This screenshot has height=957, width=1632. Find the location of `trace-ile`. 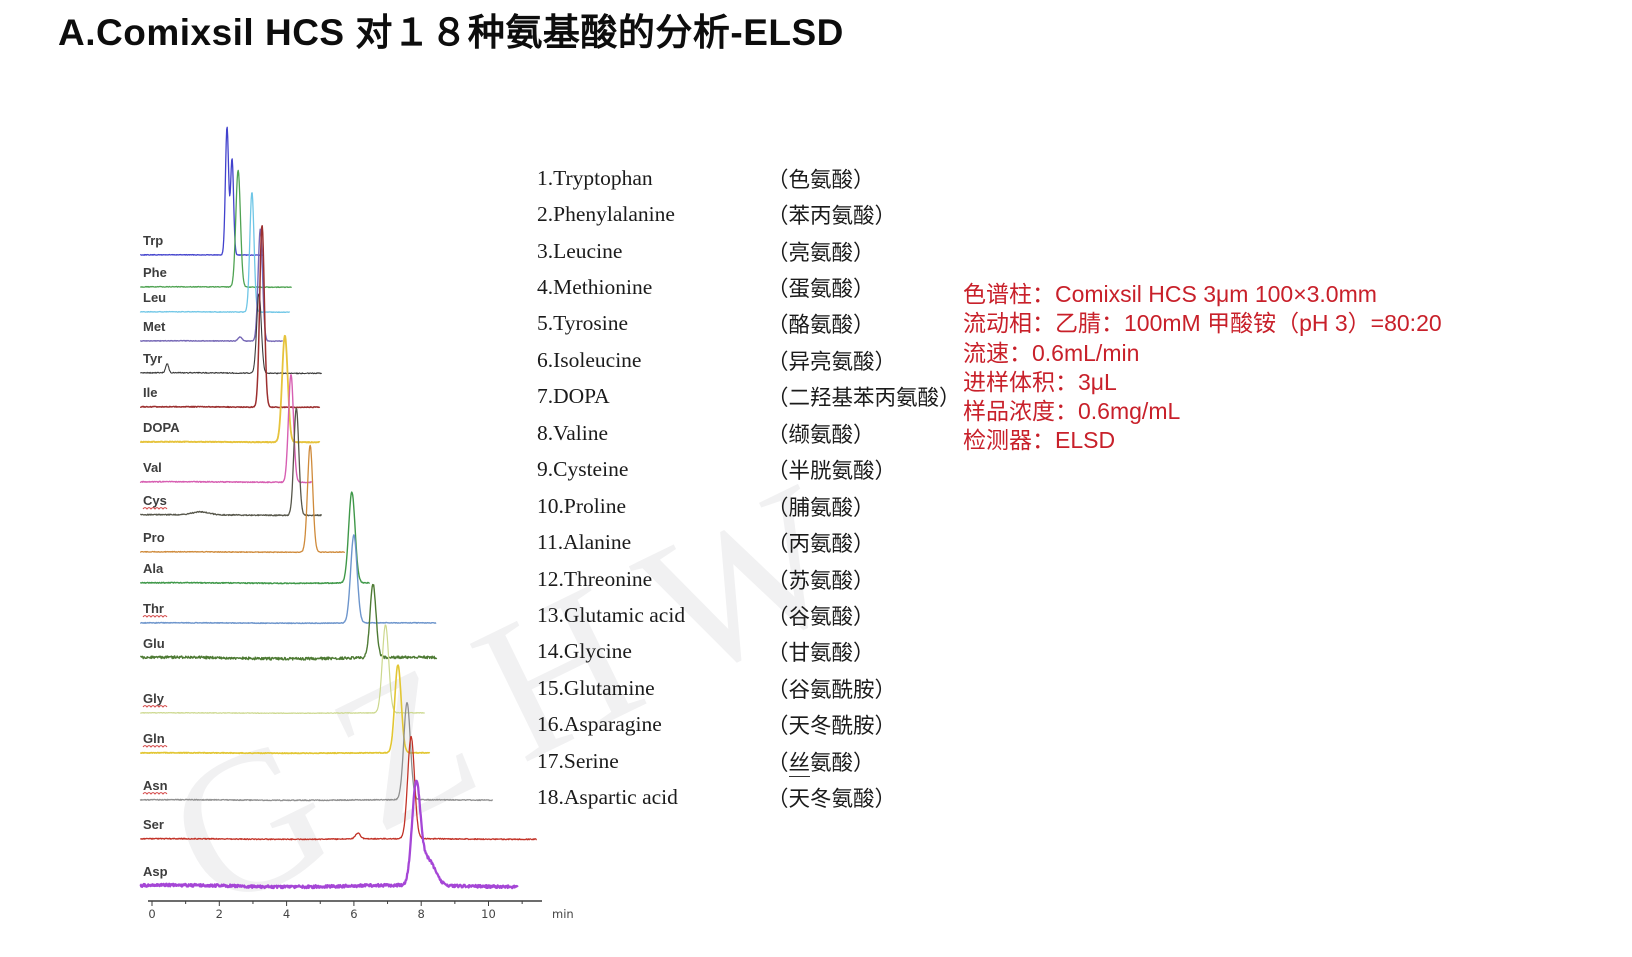

trace-ile is located at coordinates (230, 317).